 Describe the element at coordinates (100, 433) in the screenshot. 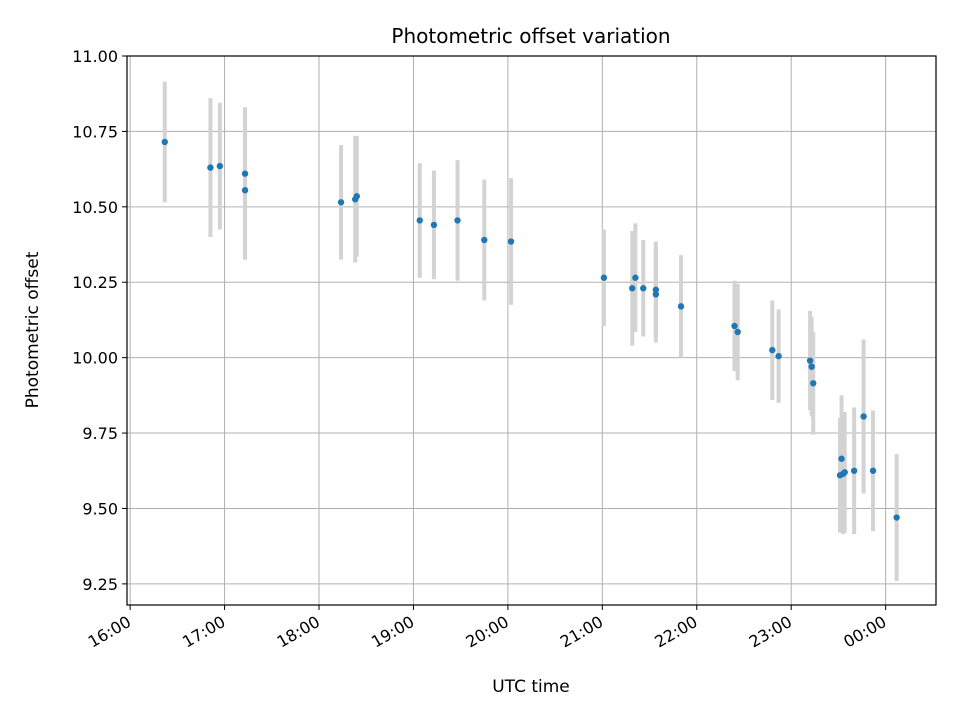

I see `y-tick-label: 9.75` at that location.